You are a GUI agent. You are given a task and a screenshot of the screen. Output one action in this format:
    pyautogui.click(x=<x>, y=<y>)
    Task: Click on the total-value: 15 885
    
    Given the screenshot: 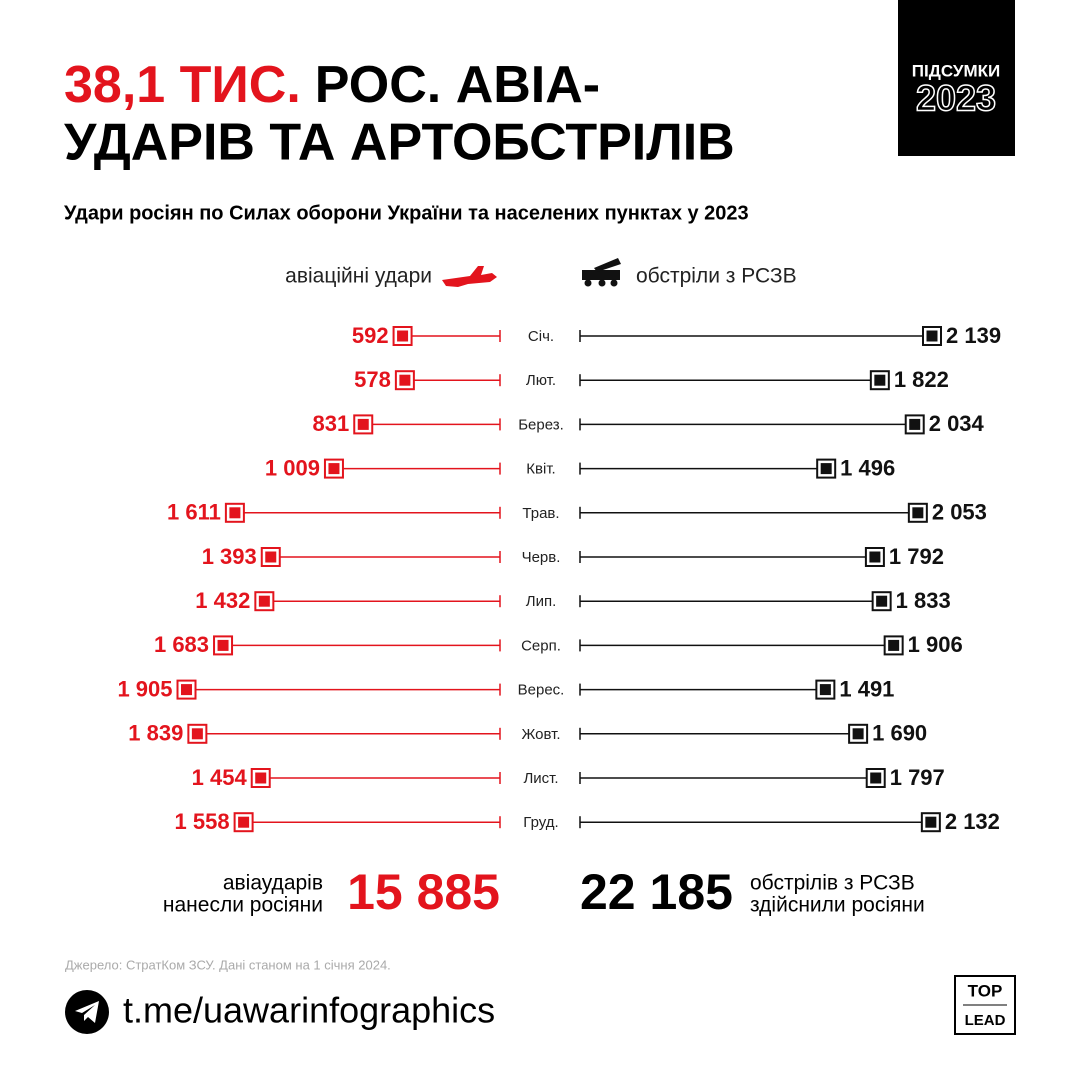 What is the action you would take?
    pyautogui.click(x=423, y=892)
    